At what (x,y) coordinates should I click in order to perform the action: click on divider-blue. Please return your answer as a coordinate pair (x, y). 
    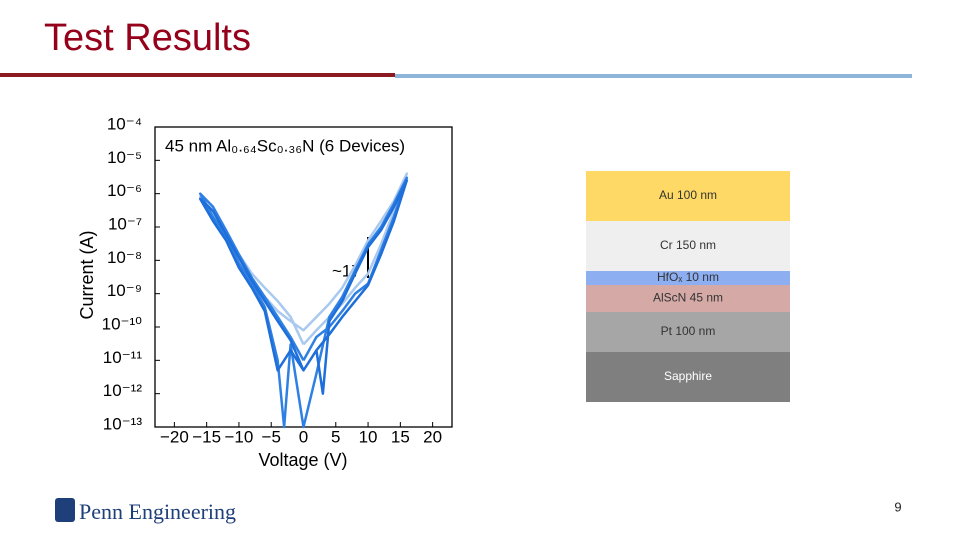
    Looking at the image, I should click on (653, 76).